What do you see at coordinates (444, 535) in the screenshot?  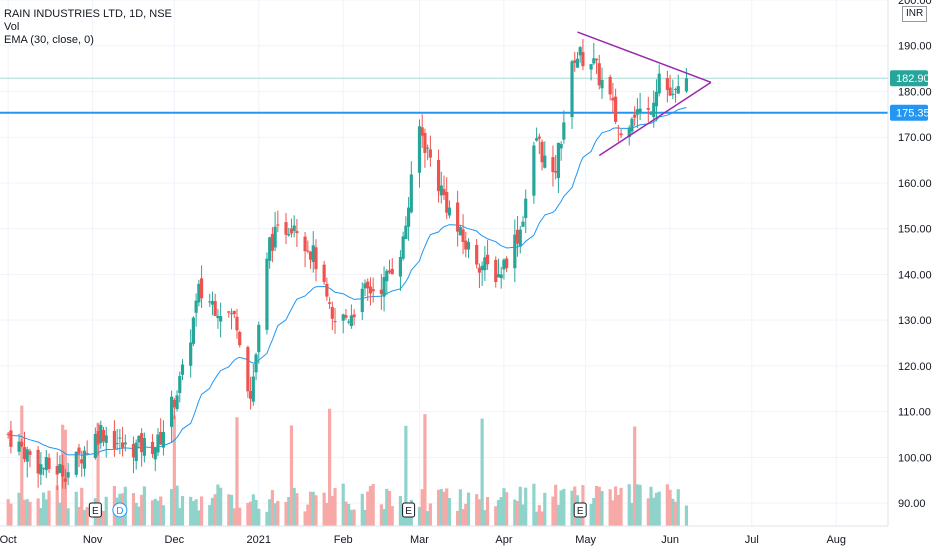 I see `time-axis: Oct Nov Dec 2021 Feb Mar Apr May Jun Jul Aug` at bounding box center [444, 535].